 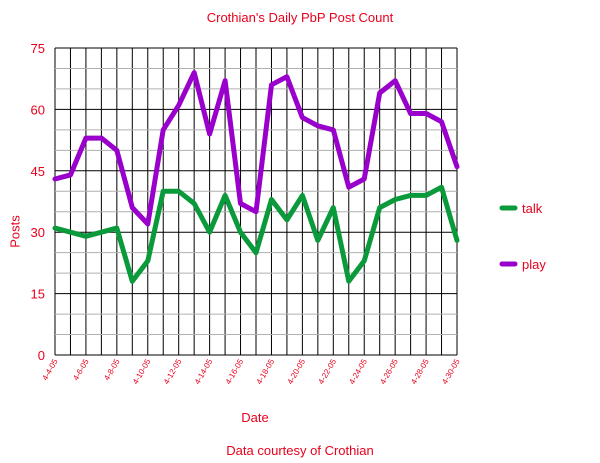 I want to click on y-tick-label: 75, so click(x=38, y=48).